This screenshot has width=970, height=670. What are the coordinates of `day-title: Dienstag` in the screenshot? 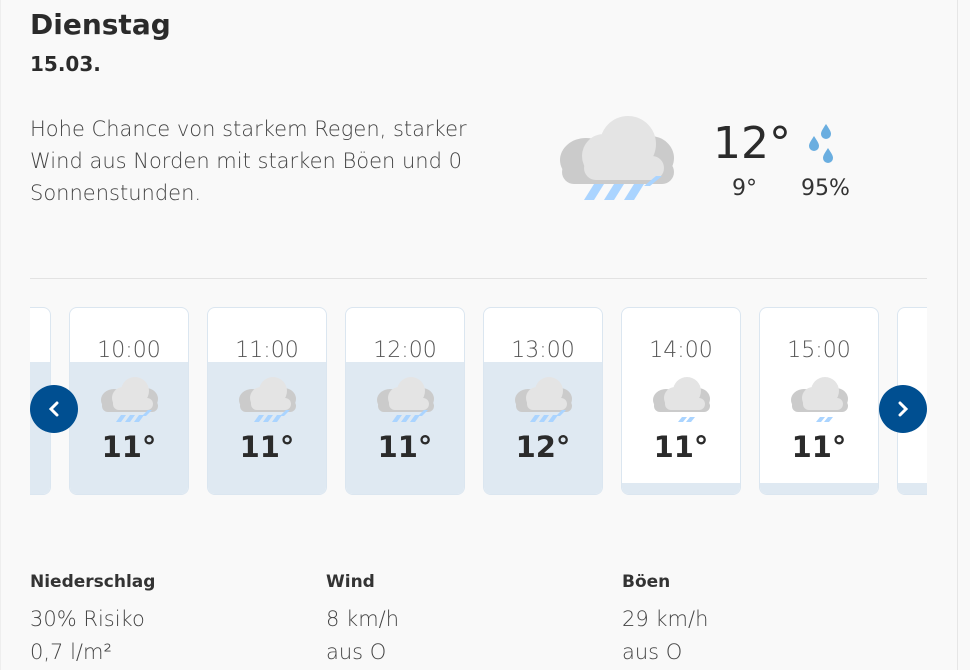 It's located at (100, 24).